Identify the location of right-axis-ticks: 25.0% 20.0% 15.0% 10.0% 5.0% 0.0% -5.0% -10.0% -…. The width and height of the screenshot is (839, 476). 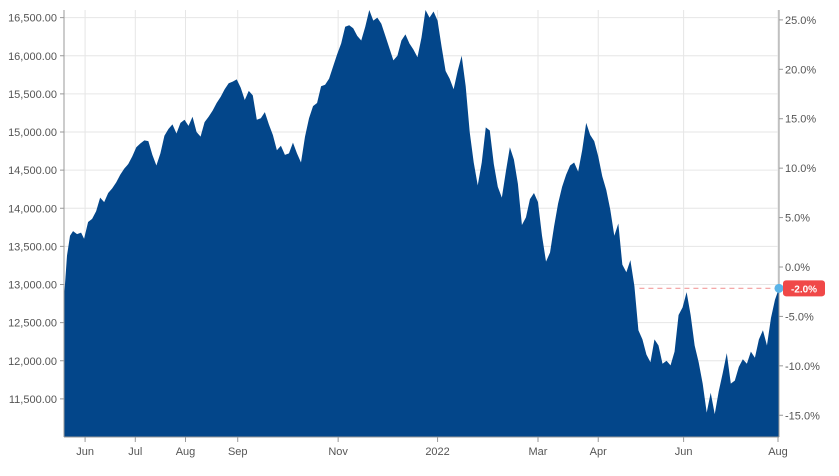
(799, 218).